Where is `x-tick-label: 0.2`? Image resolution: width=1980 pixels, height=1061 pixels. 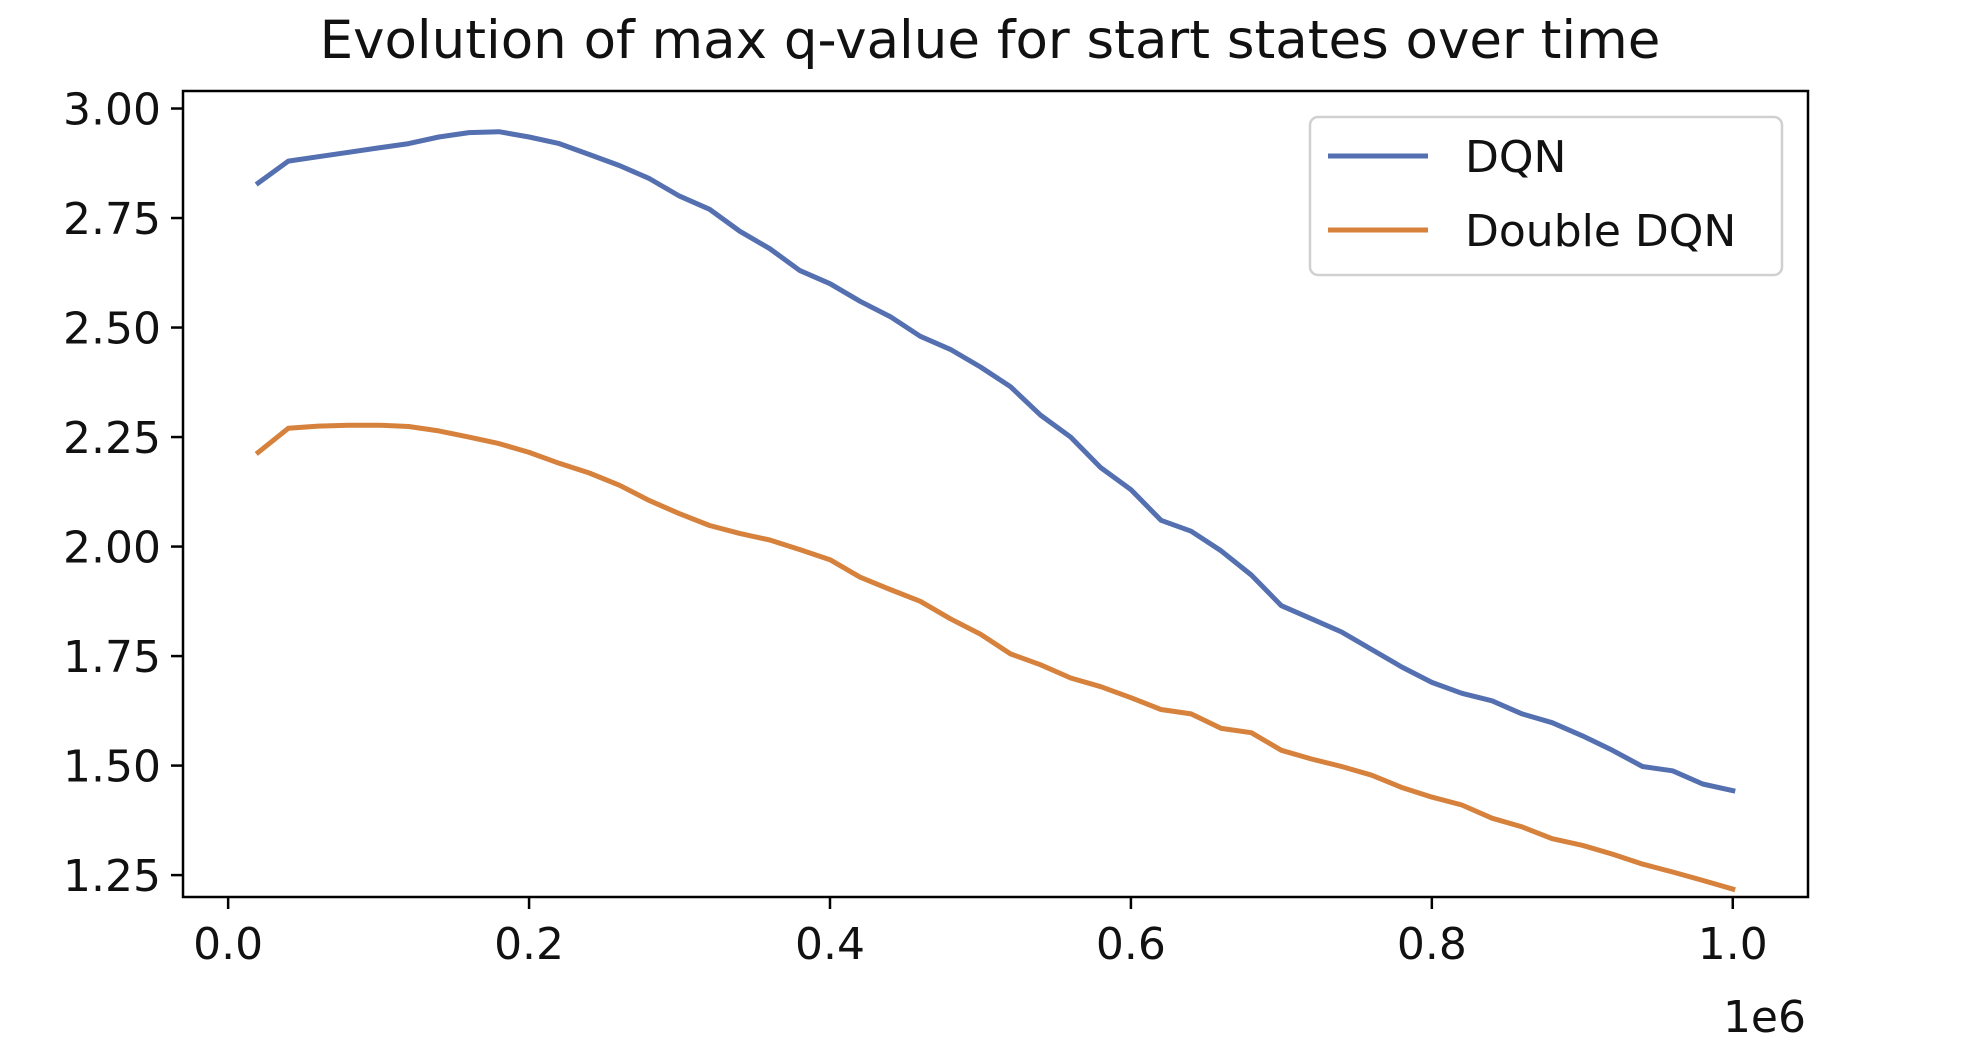
x-tick-label: 0.2 is located at coordinates (529, 944).